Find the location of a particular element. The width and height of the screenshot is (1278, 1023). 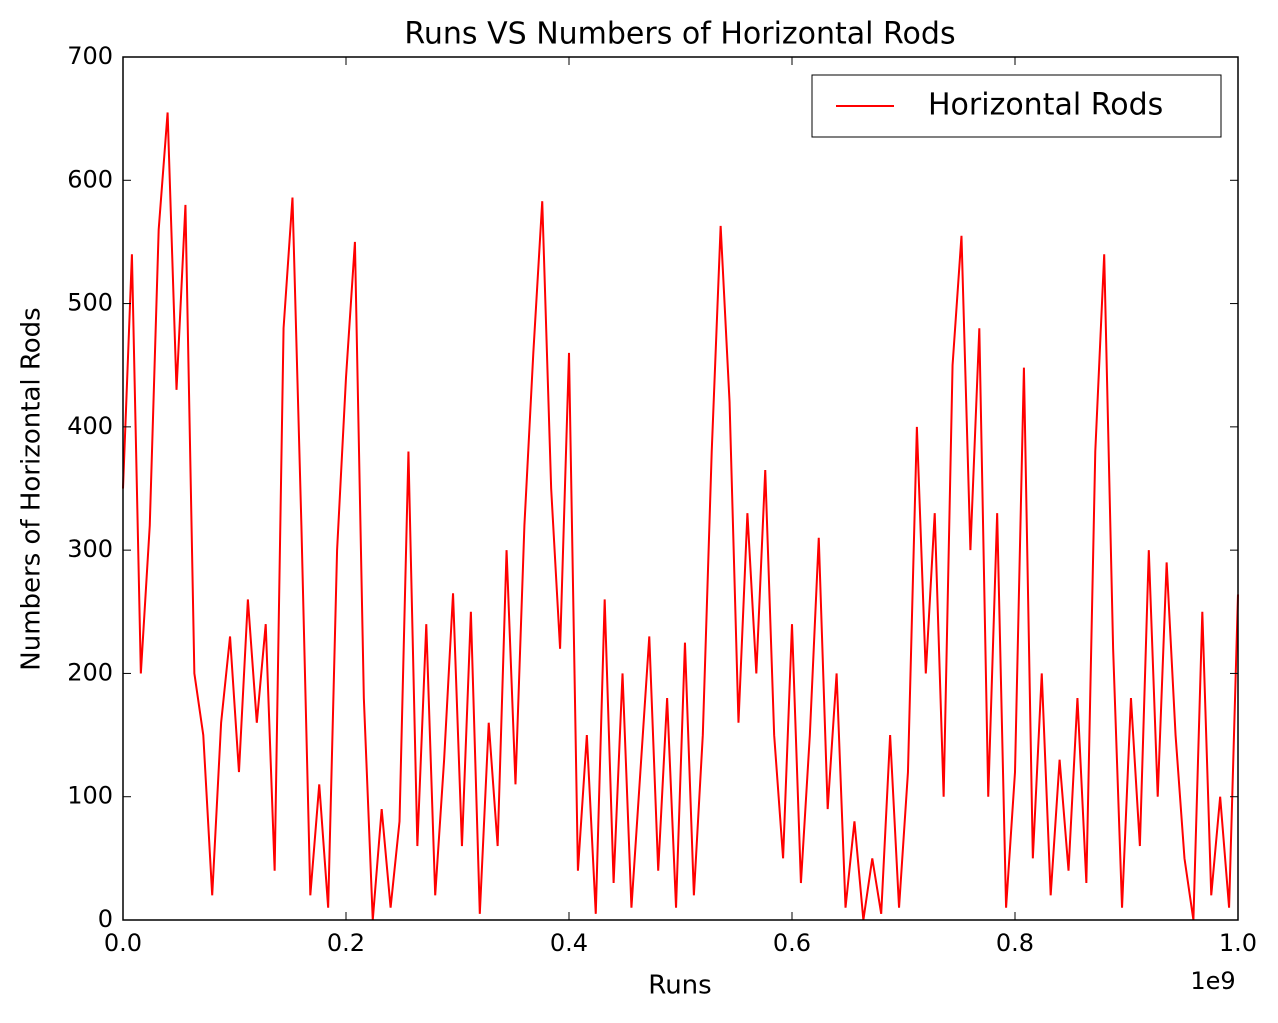

x-tick-label: 0.0 is located at coordinates (123, 943).